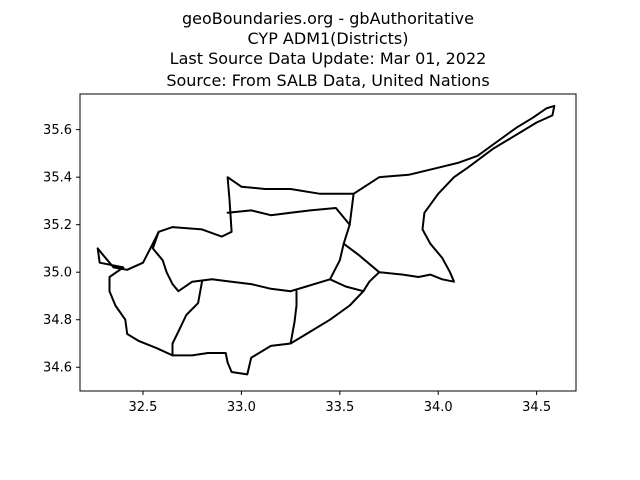 The height and width of the screenshot is (480, 640). I want to click on x-tick-label: 33.0, so click(241, 407).